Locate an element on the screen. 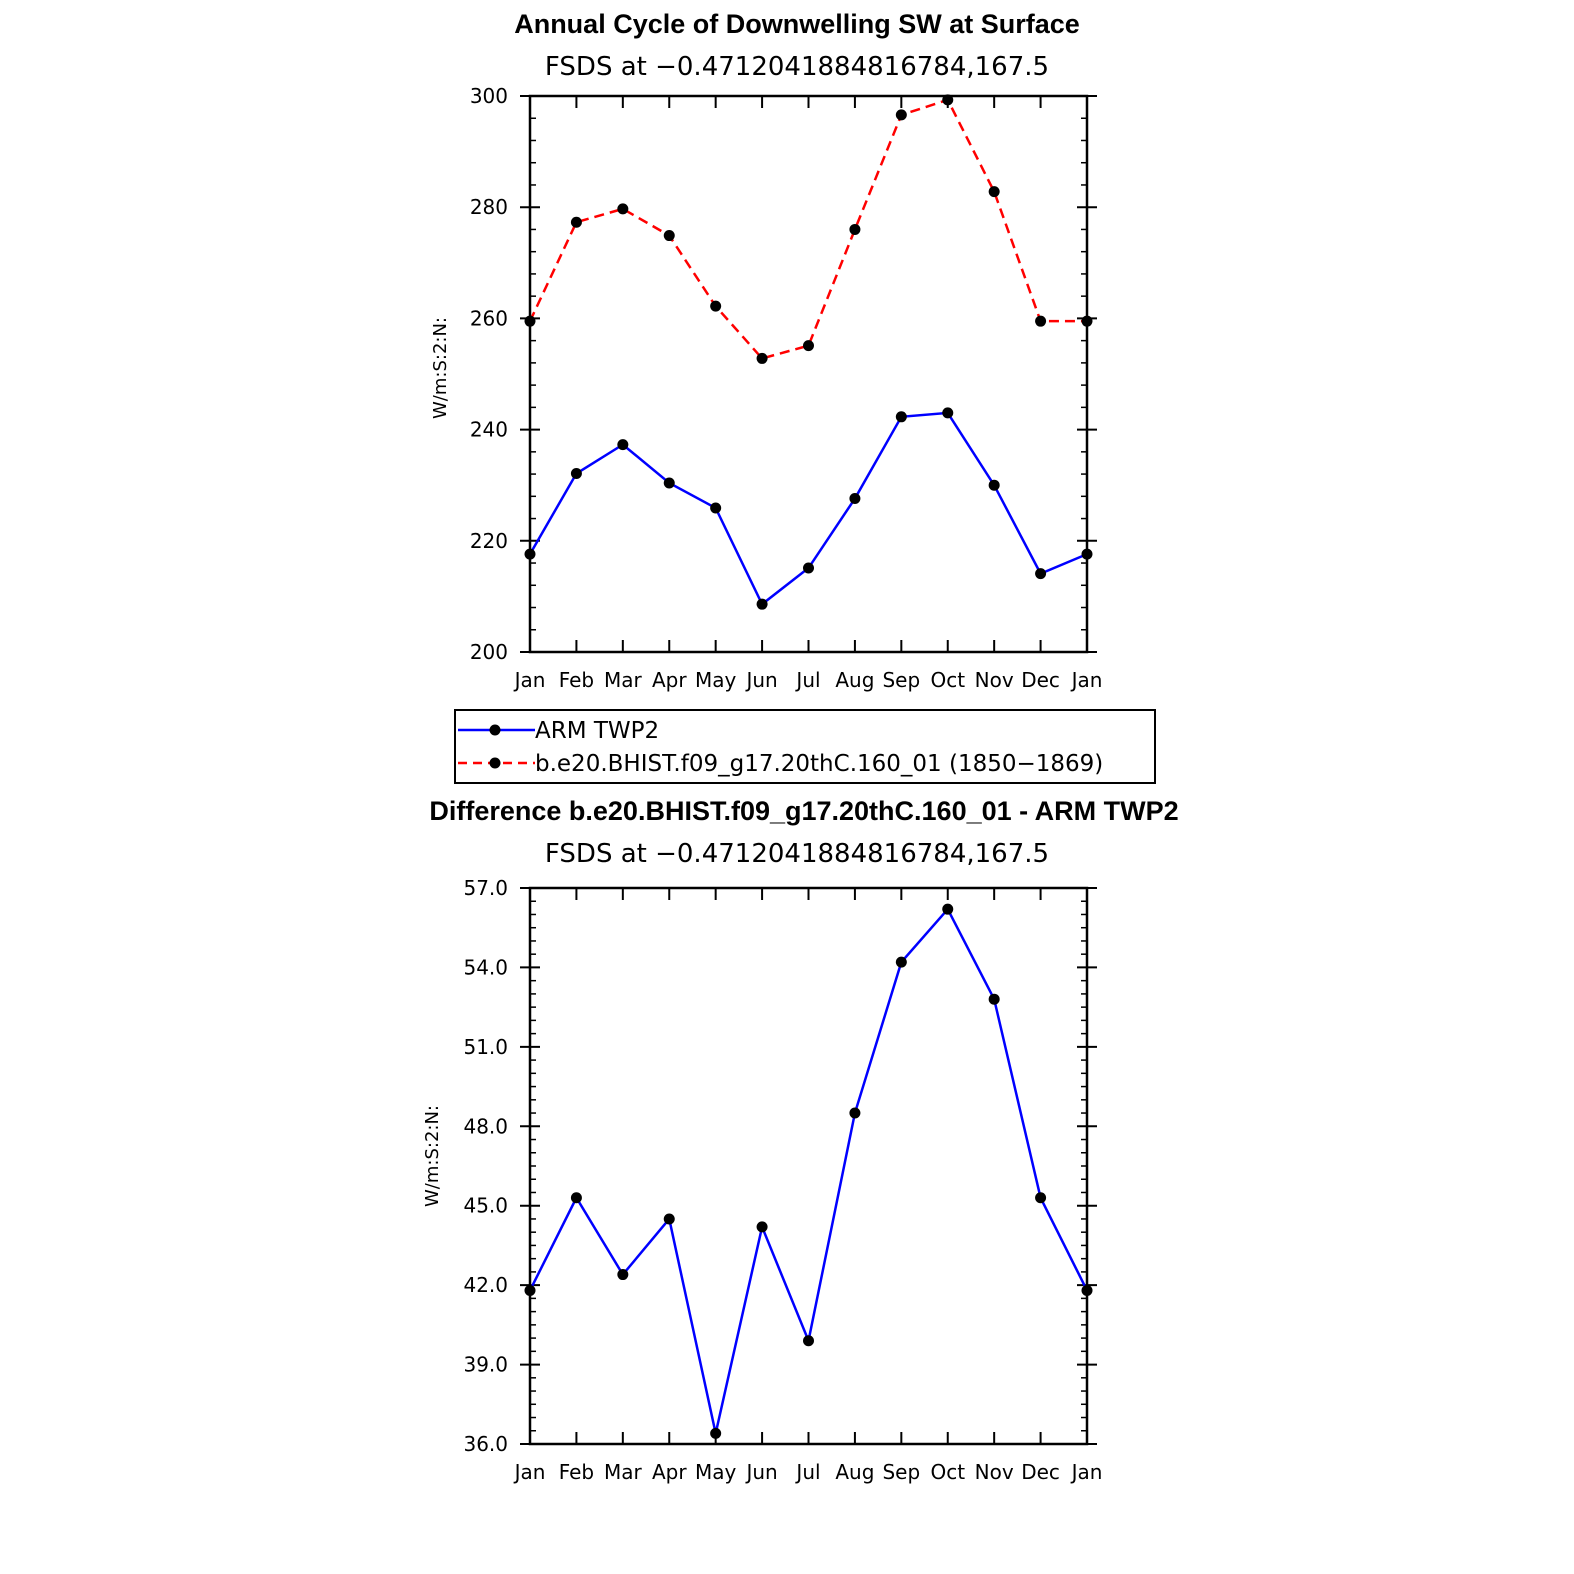 The image size is (1574, 1574). y-tick-label: 300 is located at coordinates (489, 96).